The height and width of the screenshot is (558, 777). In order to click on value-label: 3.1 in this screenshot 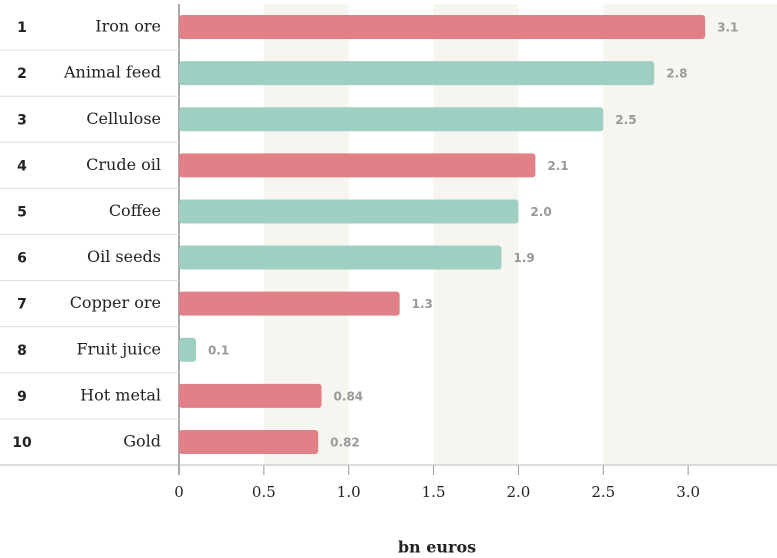, I will do `click(727, 28)`.